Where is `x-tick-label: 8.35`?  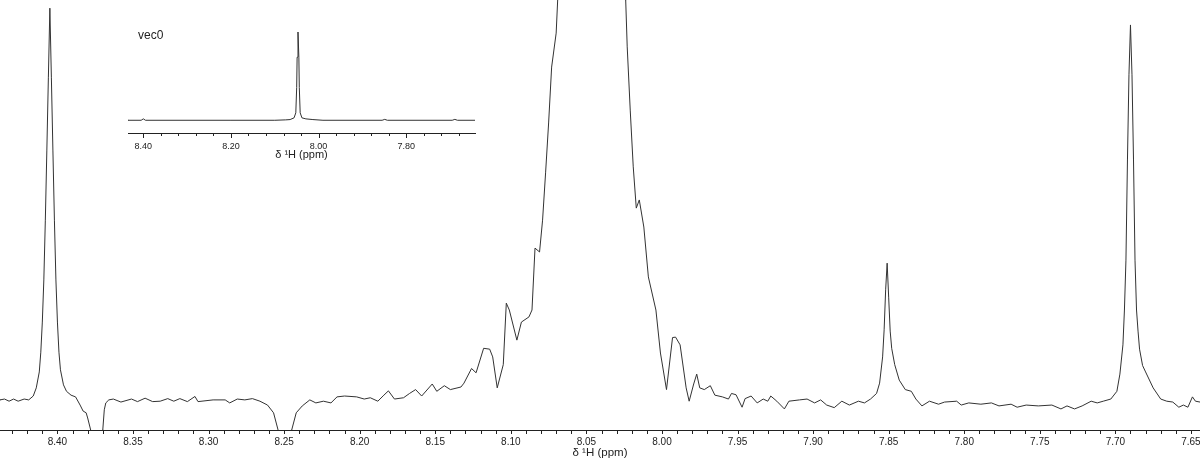 x-tick-label: 8.35 is located at coordinates (133, 441).